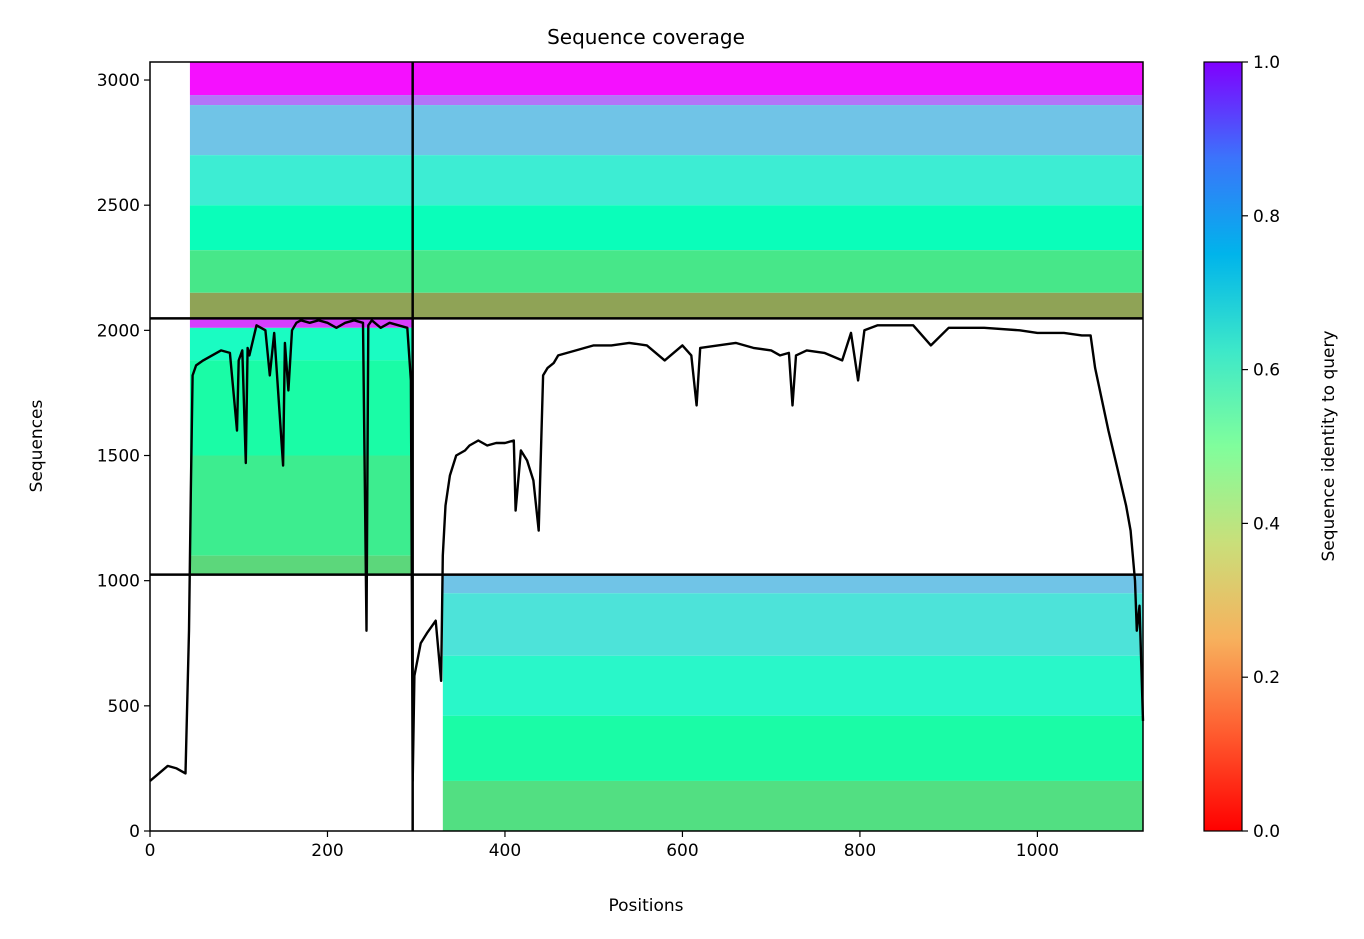 This screenshot has width=1364, height=939. I want to click on y-tick-label: 1500, so click(118, 457).